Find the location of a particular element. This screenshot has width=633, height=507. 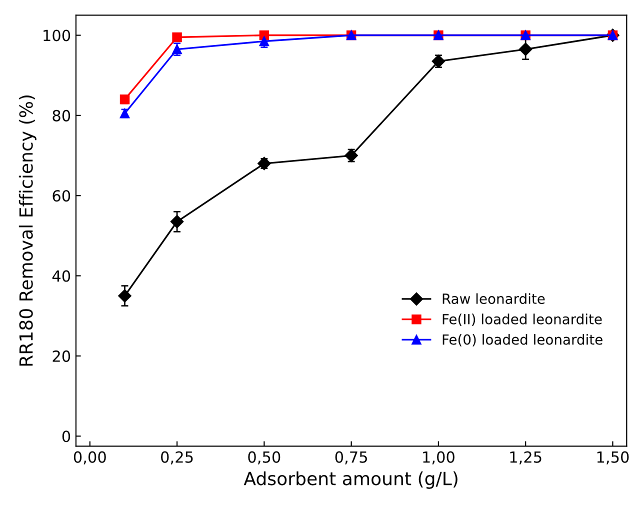

legend-label: Fe(II) loaded leonardite is located at coordinates (522, 320).